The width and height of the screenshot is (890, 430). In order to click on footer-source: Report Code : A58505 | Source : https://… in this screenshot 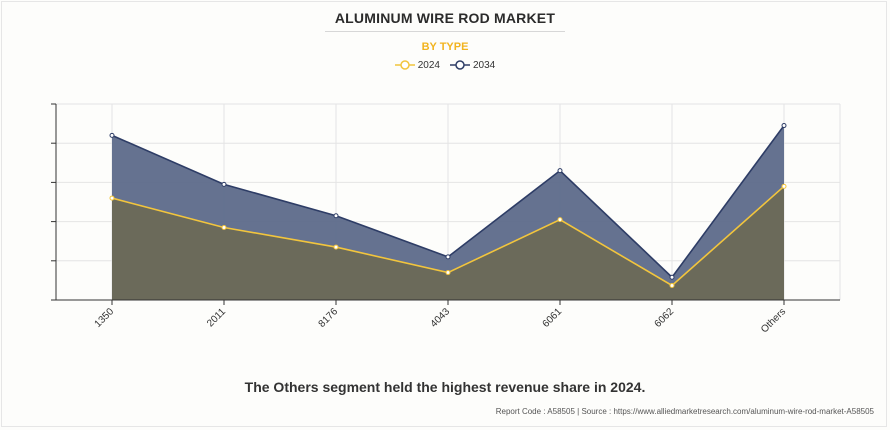, I will do `click(685, 411)`.